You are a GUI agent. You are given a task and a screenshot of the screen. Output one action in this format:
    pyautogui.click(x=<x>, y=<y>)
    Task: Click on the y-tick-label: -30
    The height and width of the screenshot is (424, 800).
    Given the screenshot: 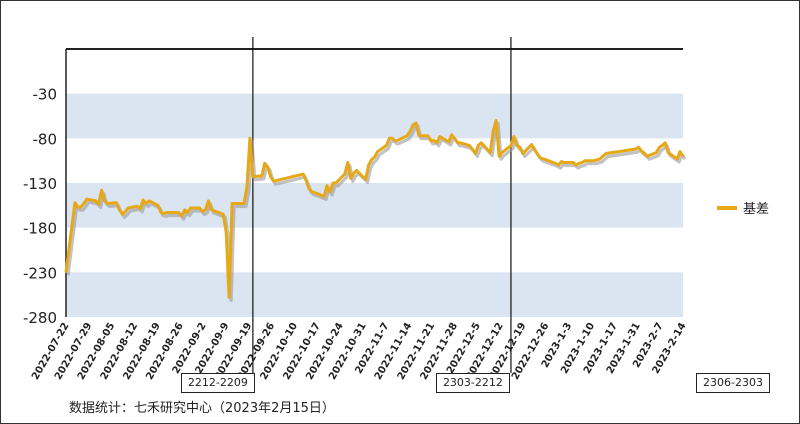 What is the action you would take?
    pyautogui.click(x=45, y=95)
    